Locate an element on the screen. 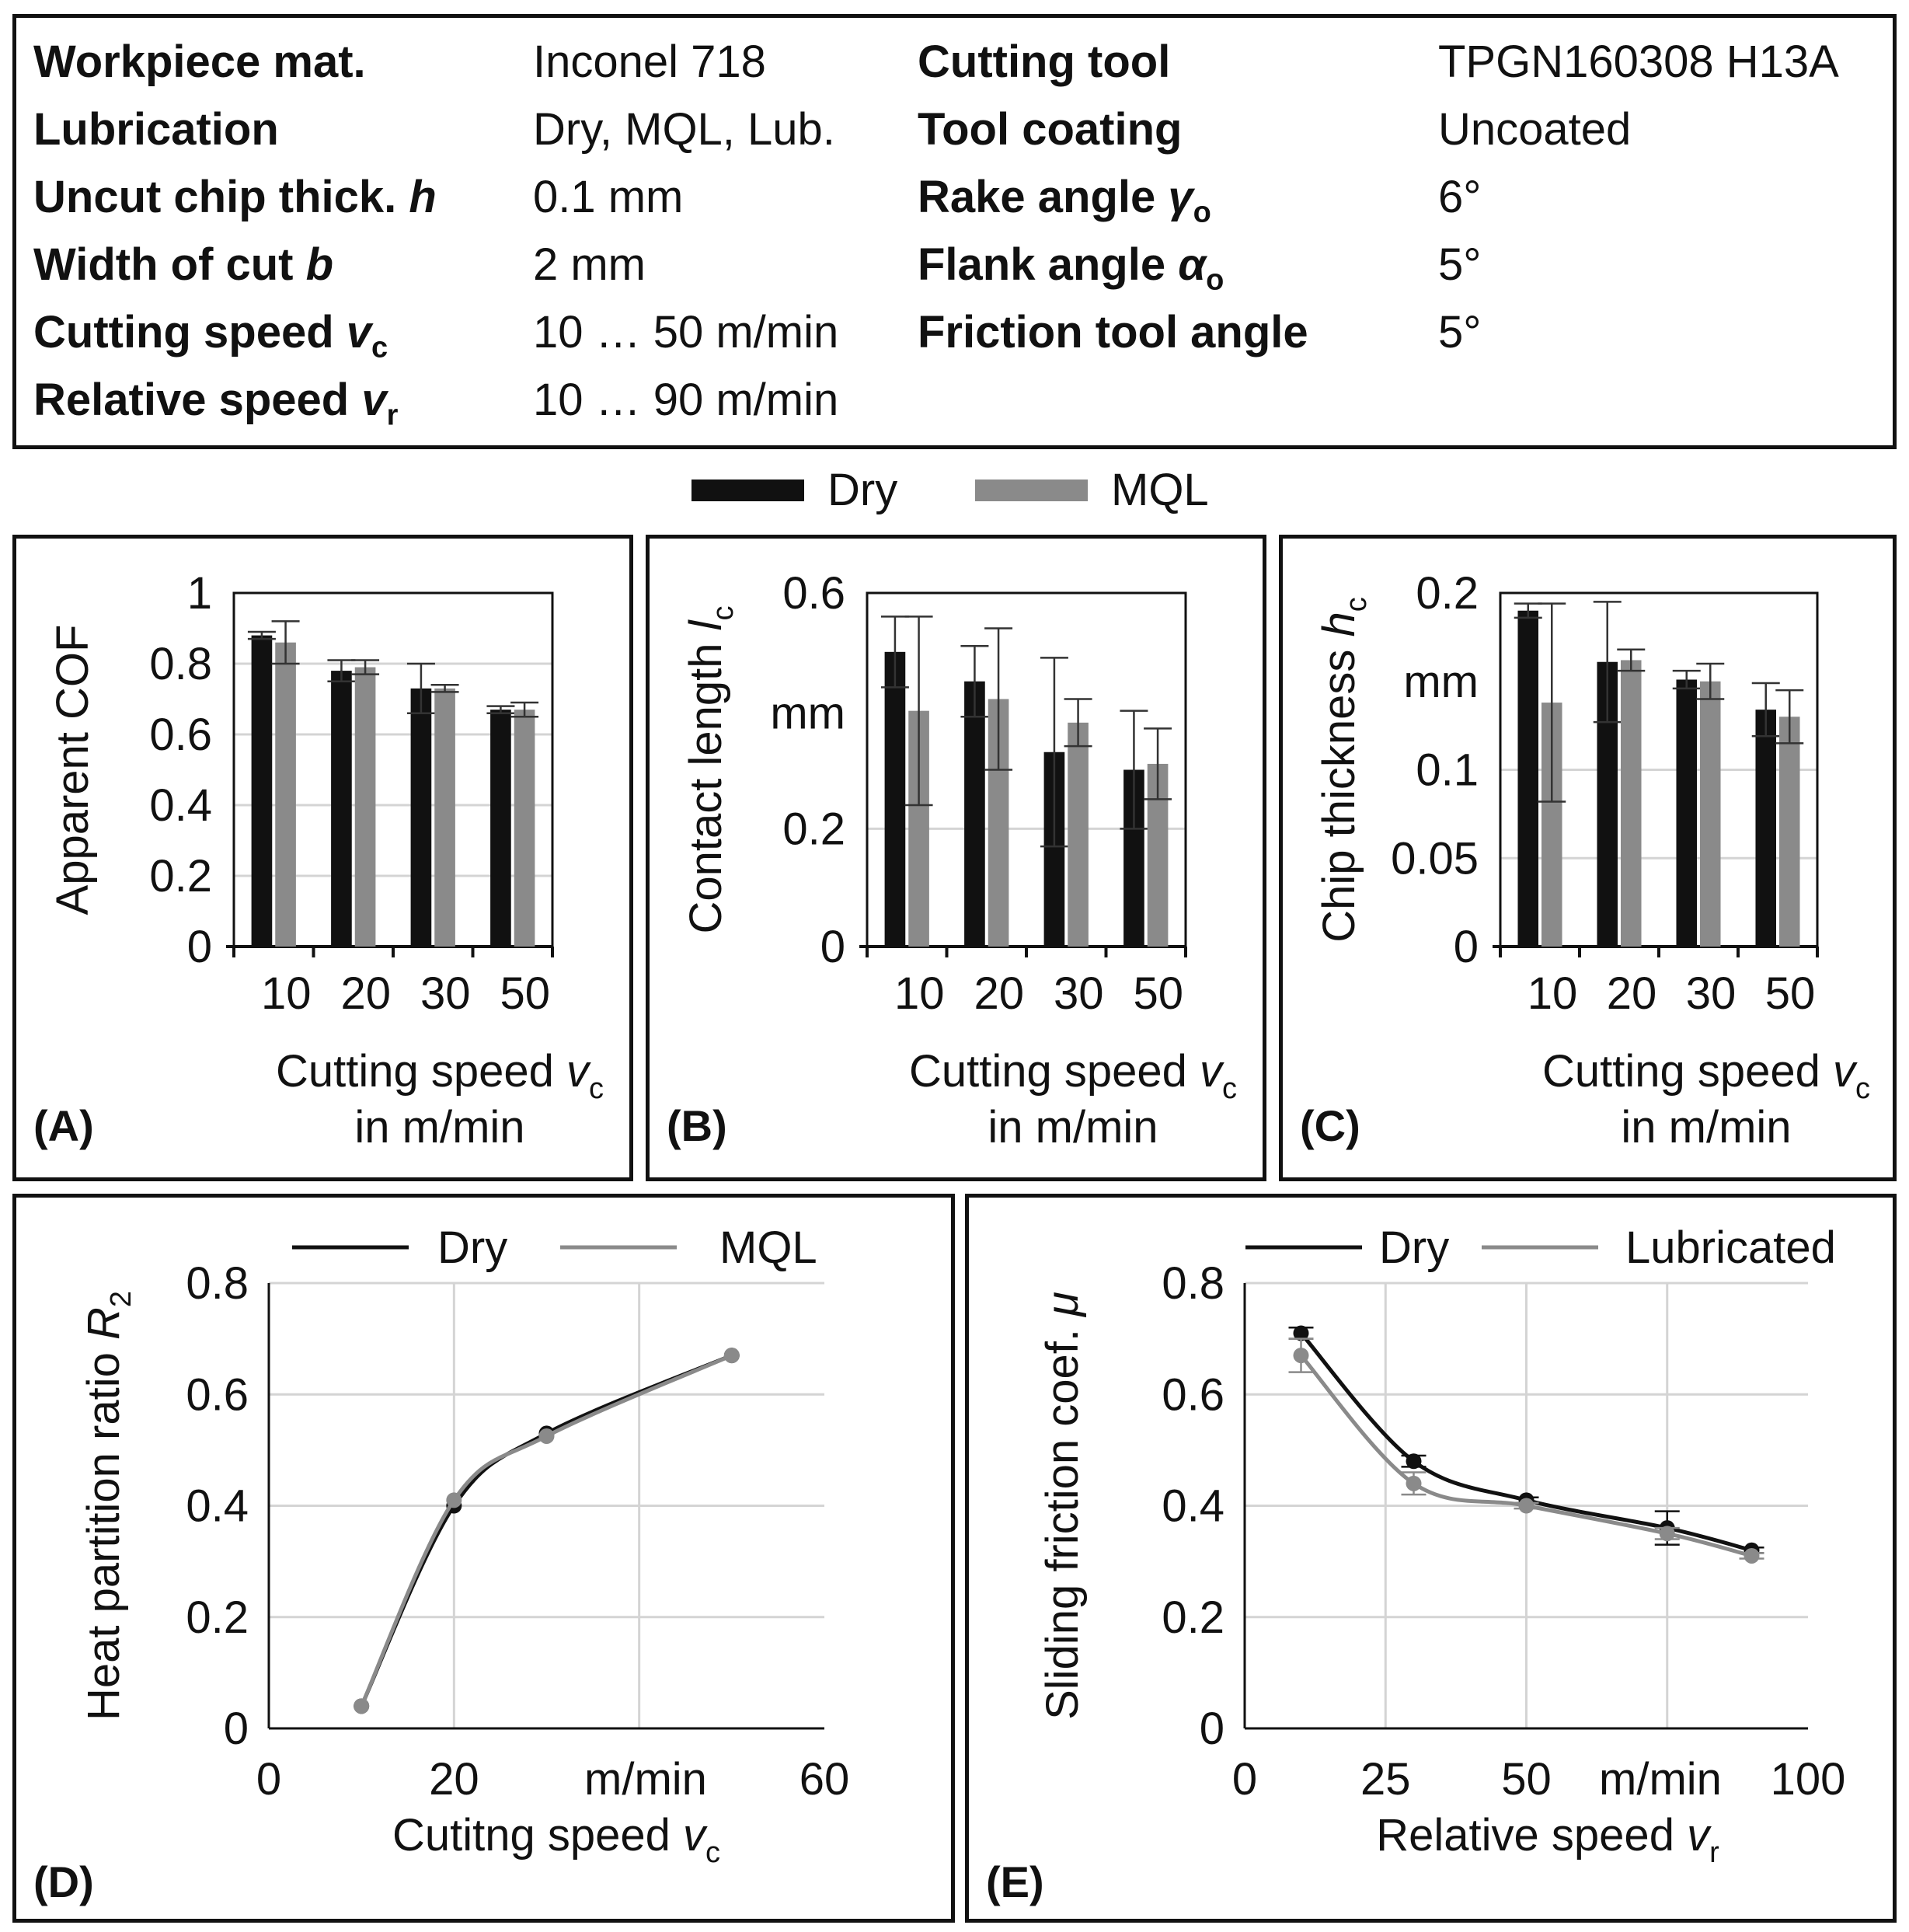 The width and height of the screenshot is (1909, 1932). y-tick-label: 1 is located at coordinates (200, 593).